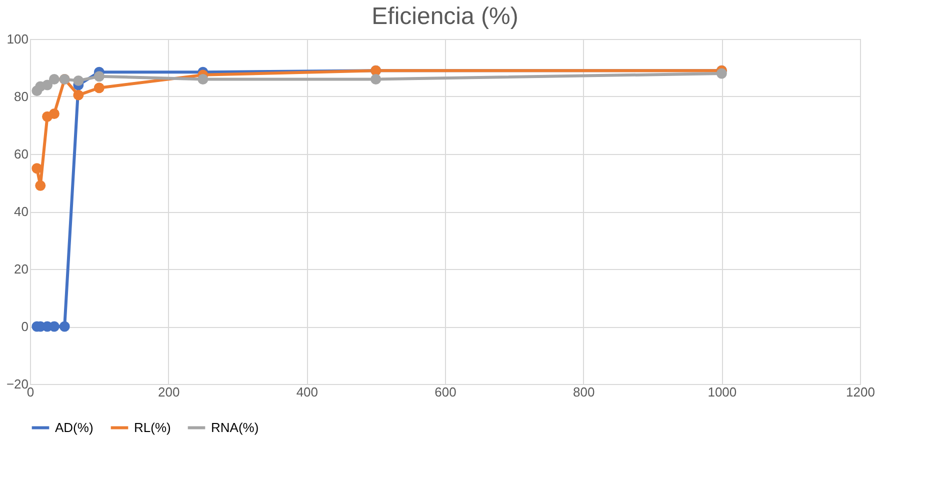  I want to click on y-tick-label: −20, so click(17, 384).